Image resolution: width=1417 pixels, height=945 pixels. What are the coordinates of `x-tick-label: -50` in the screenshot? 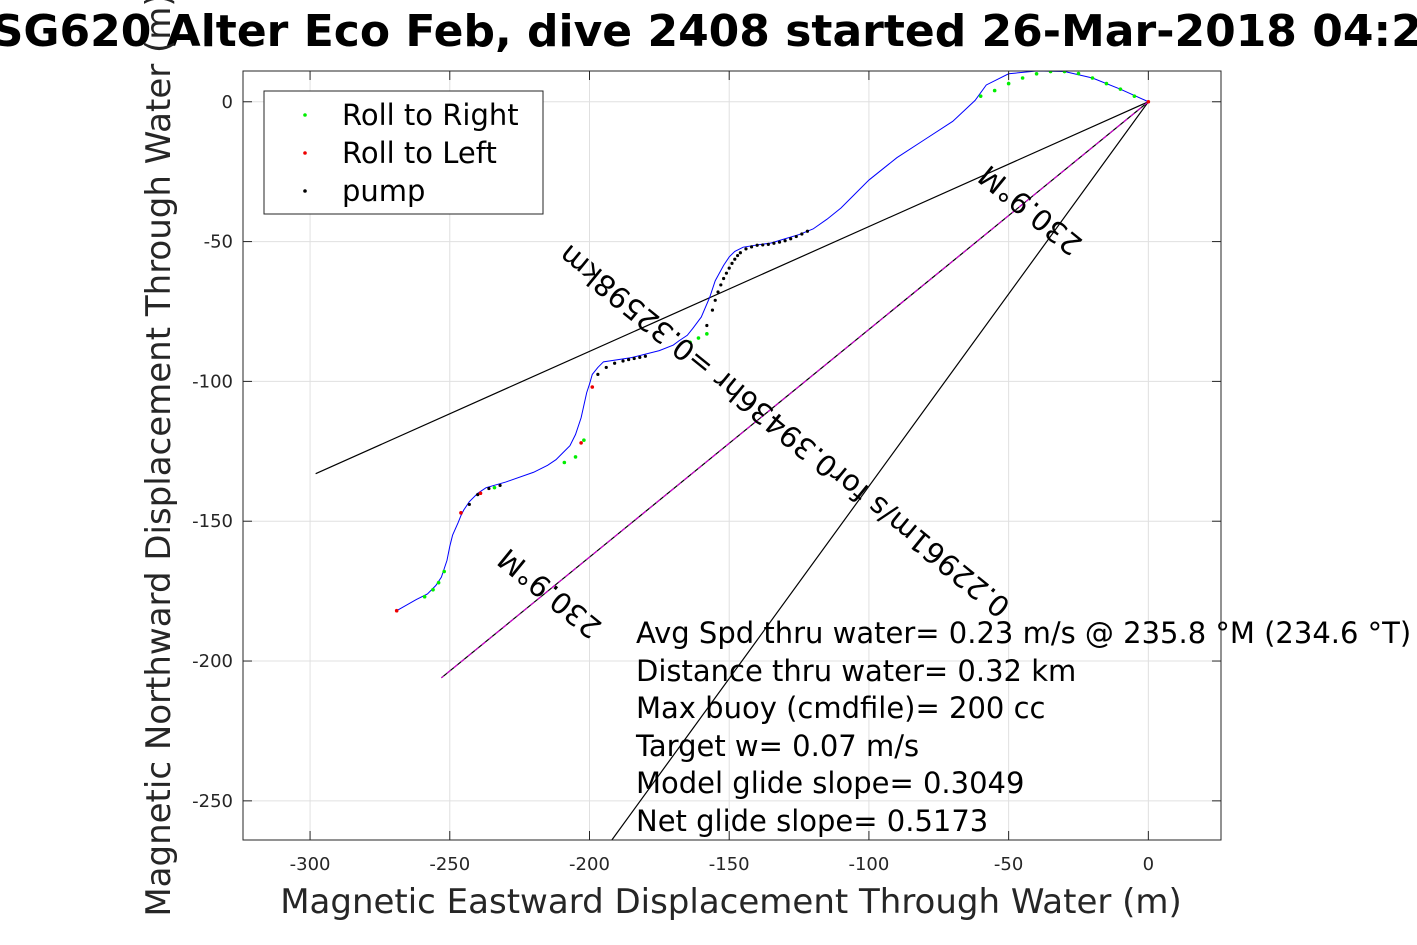 It's located at (1008, 864).